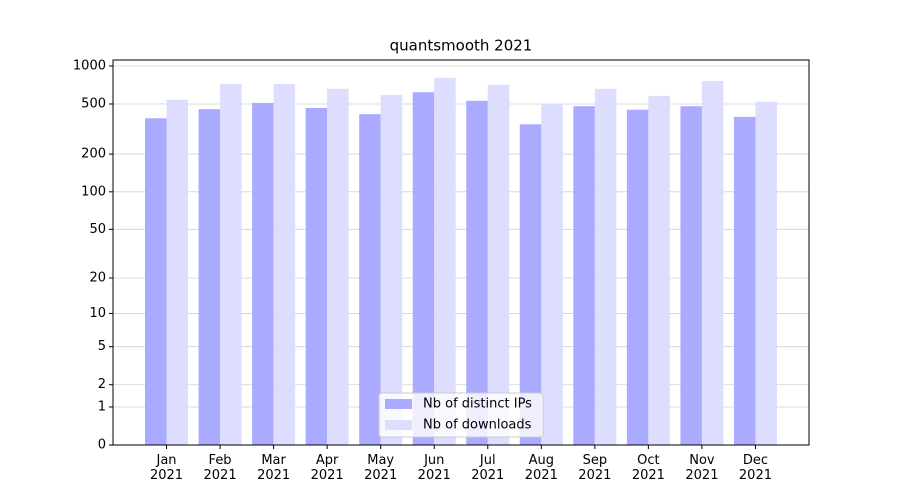  Describe the element at coordinates (648, 468) in the screenshot. I see `x-tick-label: Oct 2021` at that location.